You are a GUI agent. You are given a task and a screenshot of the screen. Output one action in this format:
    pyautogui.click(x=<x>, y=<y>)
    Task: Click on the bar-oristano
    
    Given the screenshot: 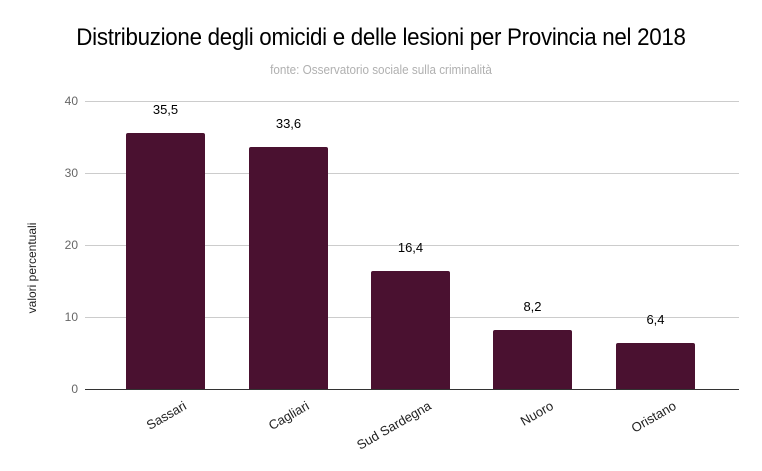 What is the action you would take?
    pyautogui.click(x=655, y=365)
    